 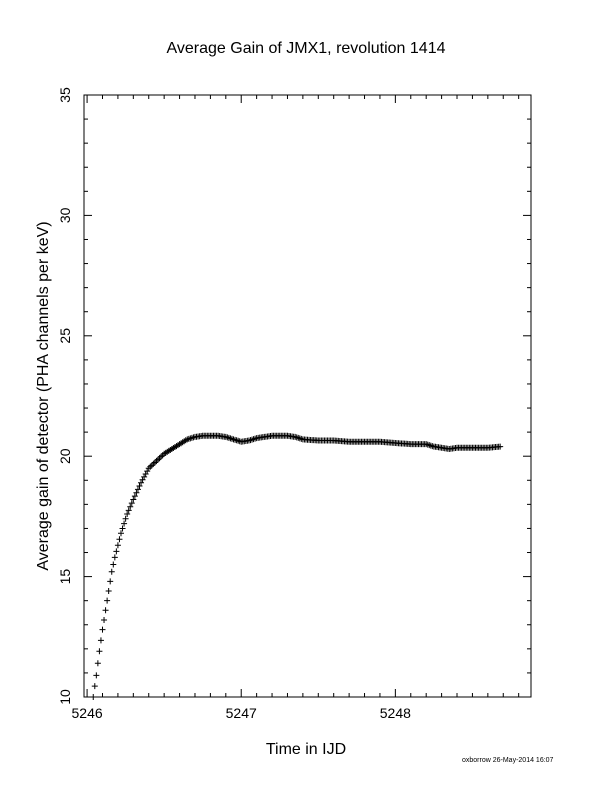 What do you see at coordinates (395, 713) in the screenshot?
I see `x-tick-label: 5248` at bounding box center [395, 713].